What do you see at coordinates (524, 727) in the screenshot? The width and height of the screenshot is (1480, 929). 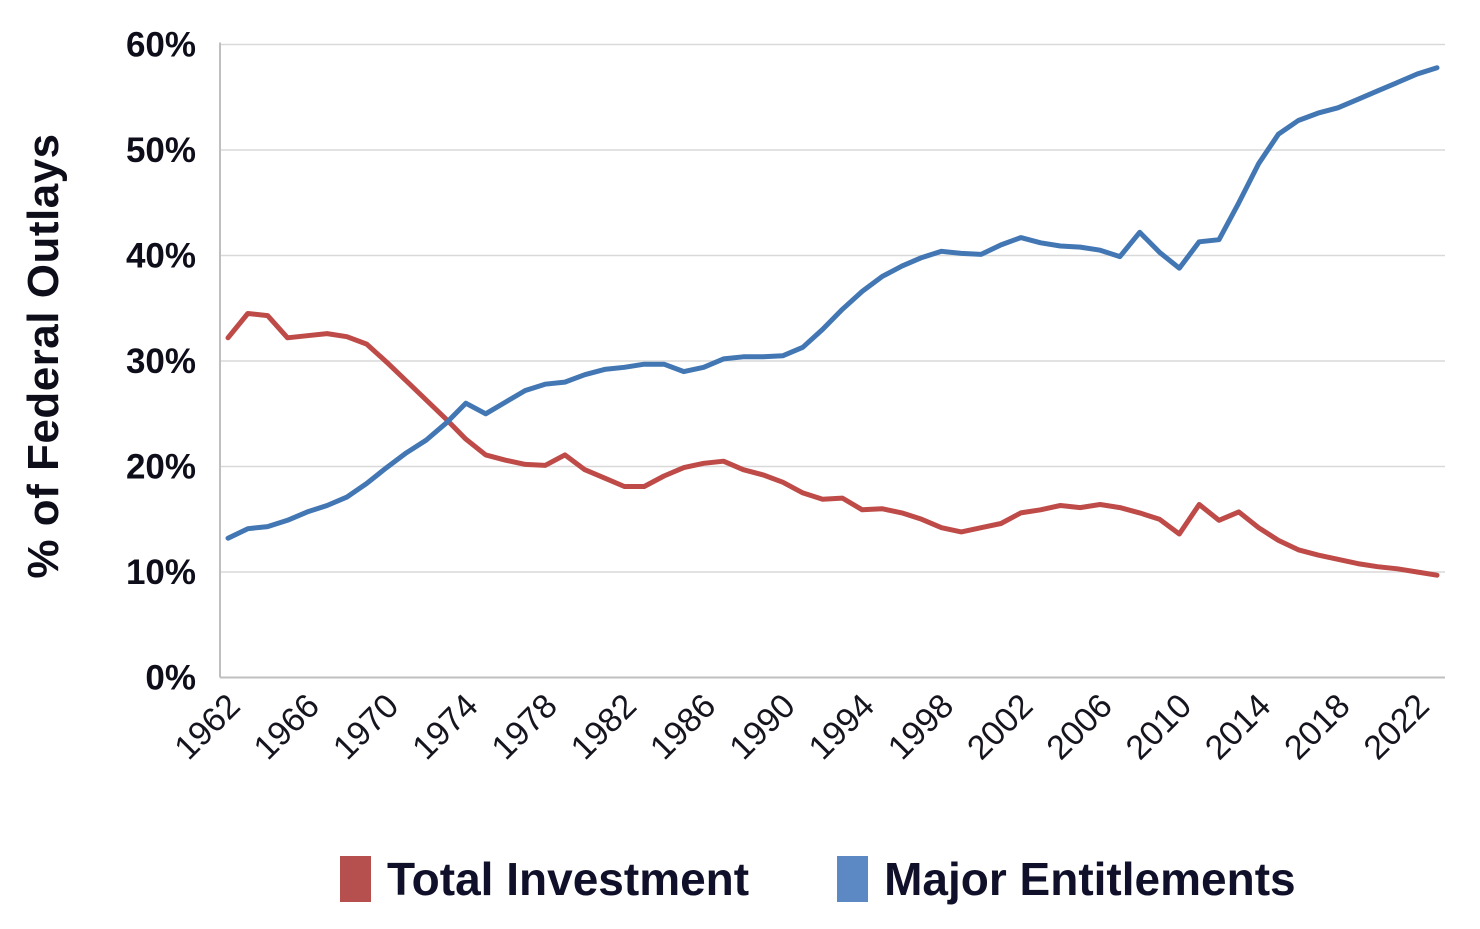 I see `x-axis-tick-label: 1978` at bounding box center [524, 727].